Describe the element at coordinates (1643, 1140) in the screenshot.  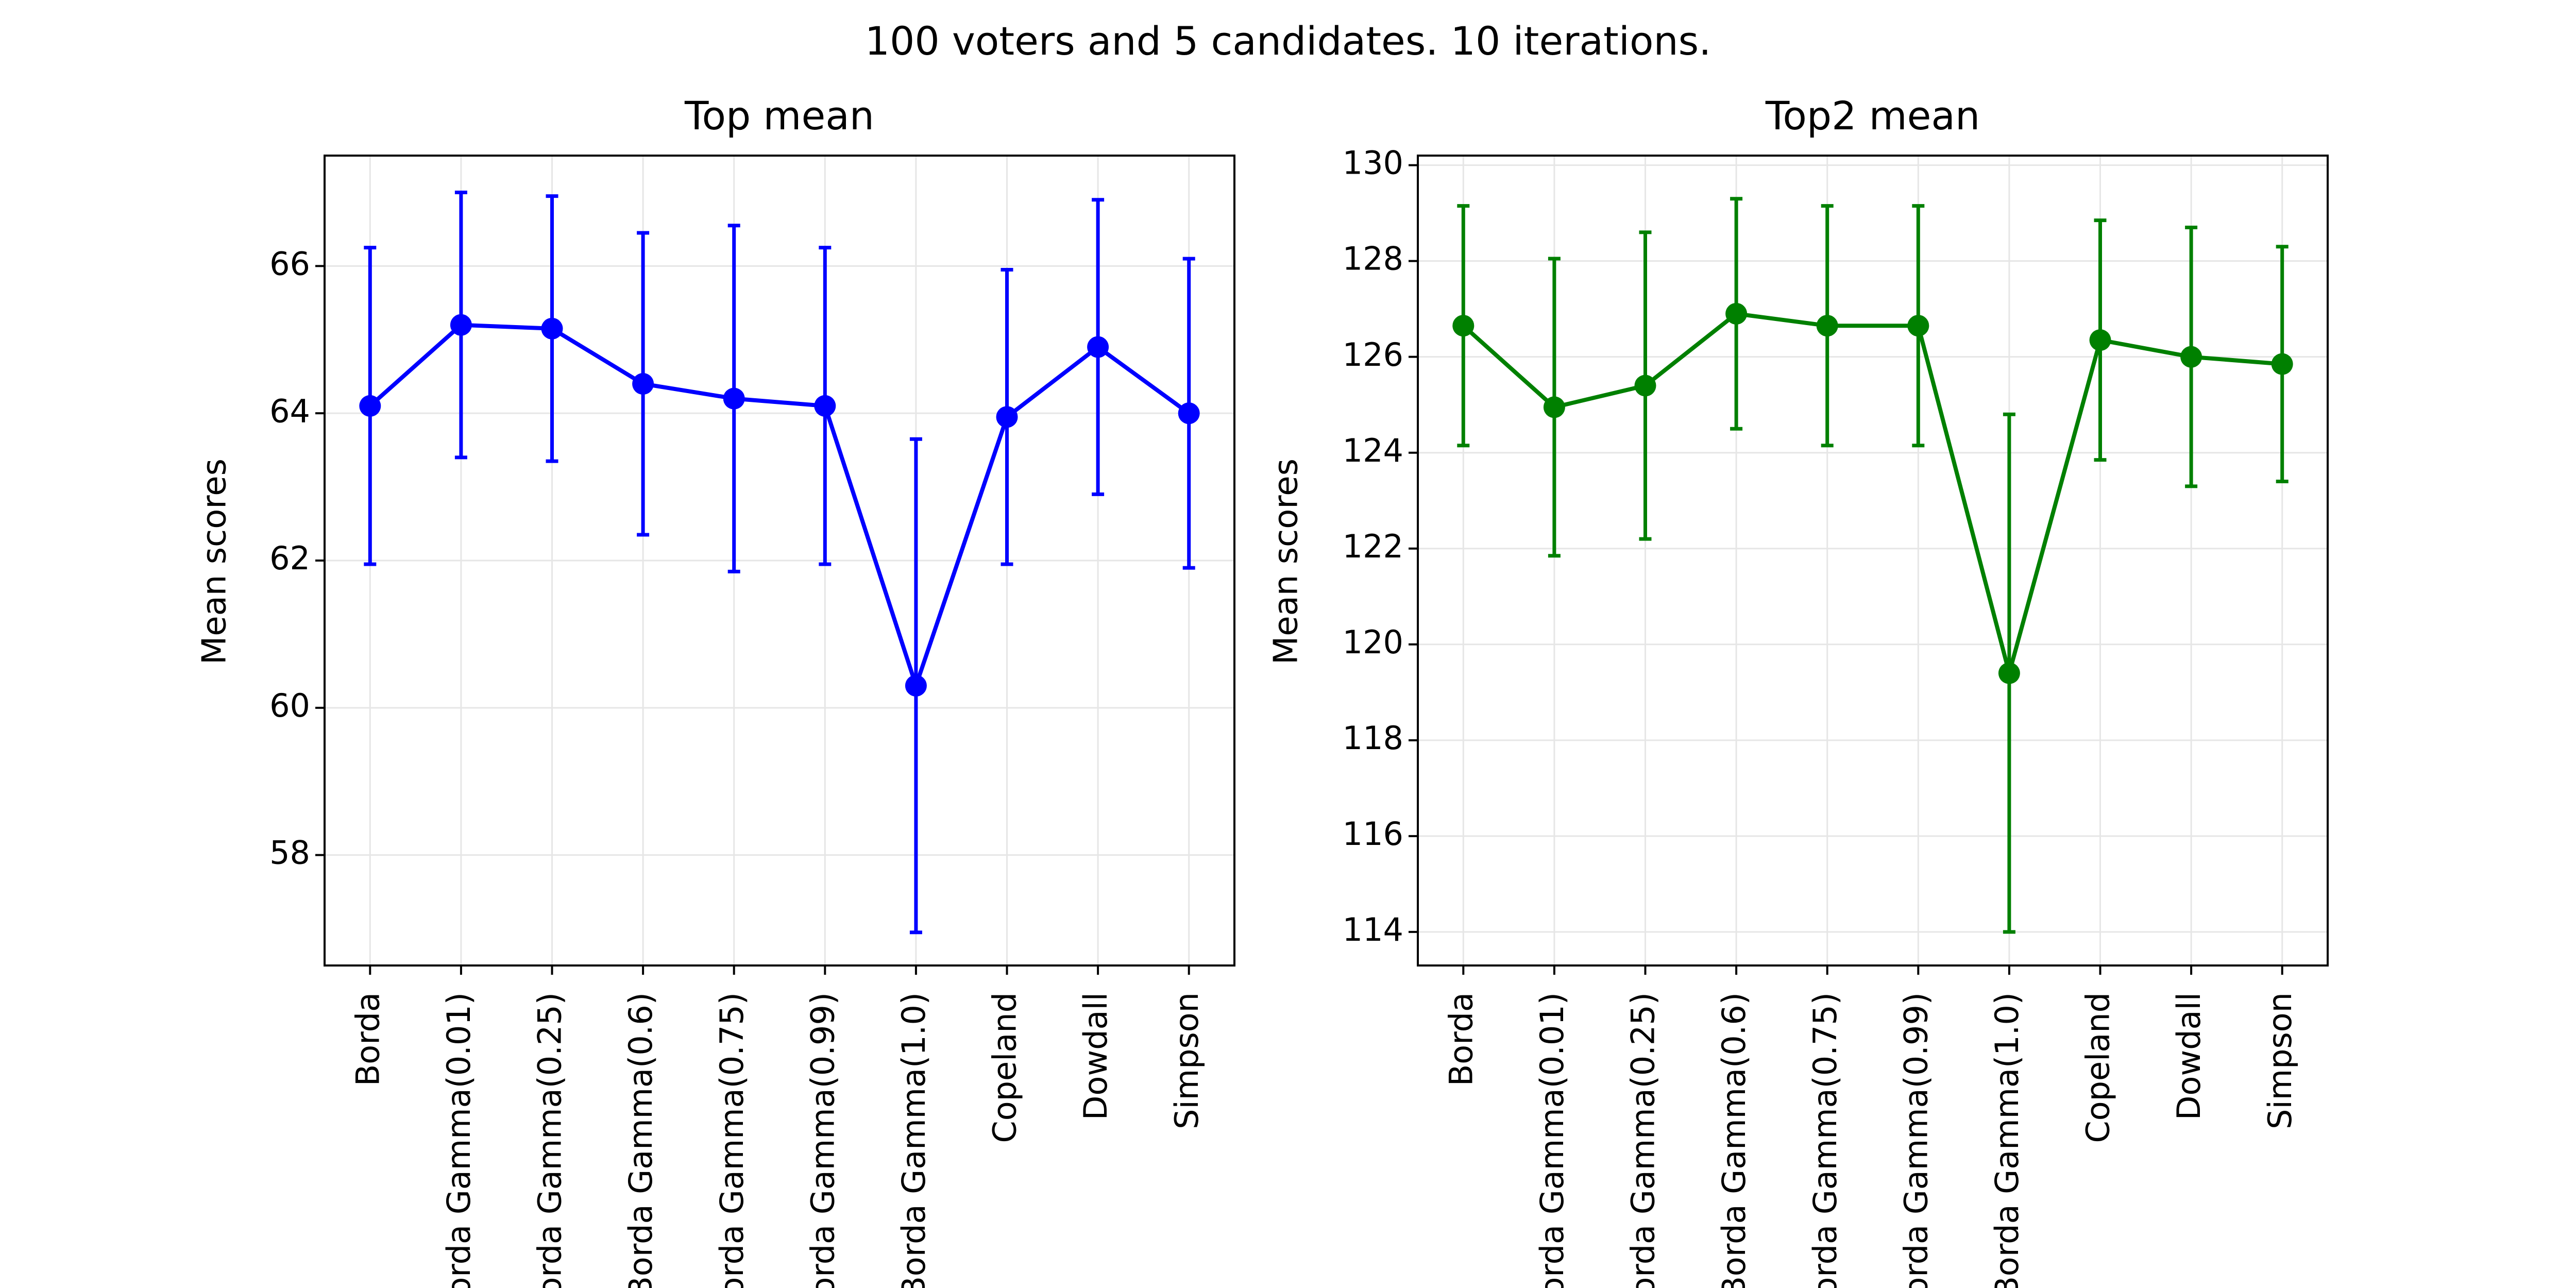
I see `top2-mean-xtick-label: Borda Gamma(0.25)` at that location.